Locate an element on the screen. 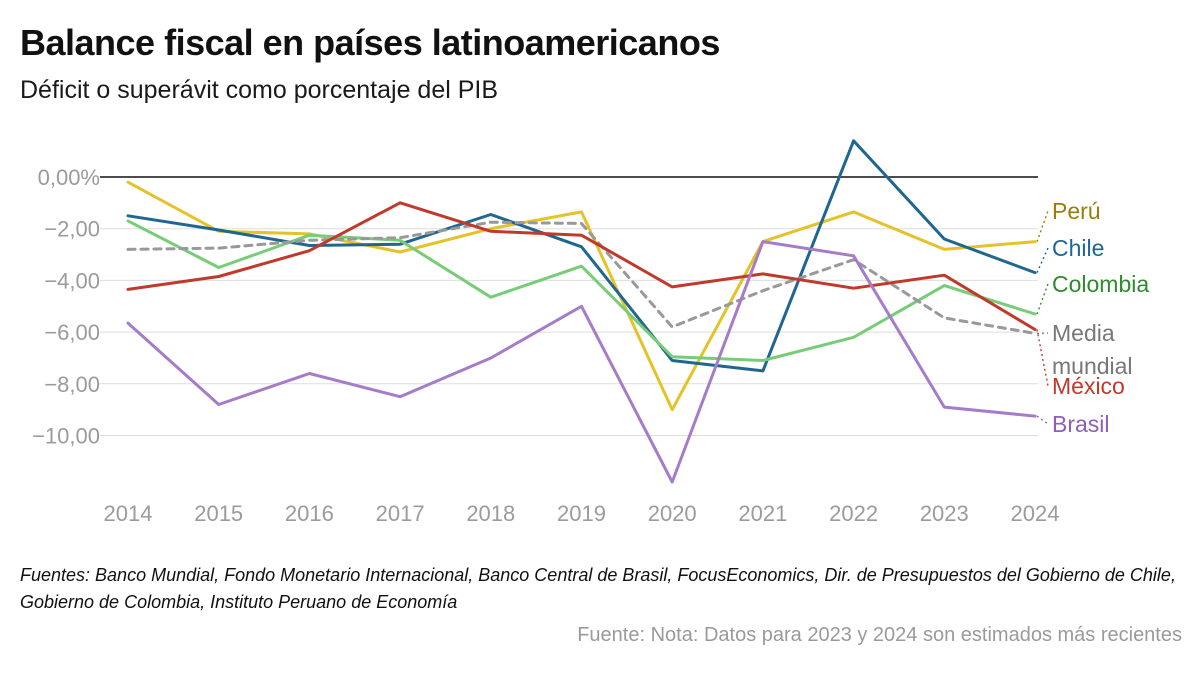 The height and width of the screenshot is (673, 1200). x-tick-label: 2014 is located at coordinates (128, 513).